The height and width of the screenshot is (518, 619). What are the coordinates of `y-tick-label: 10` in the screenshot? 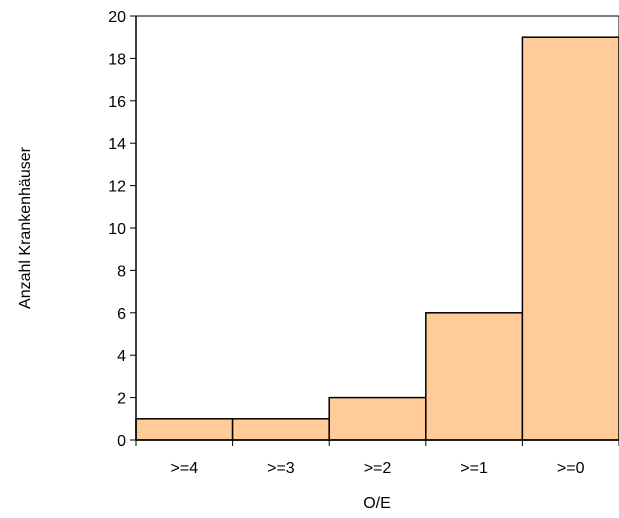 It's located at (117, 229).